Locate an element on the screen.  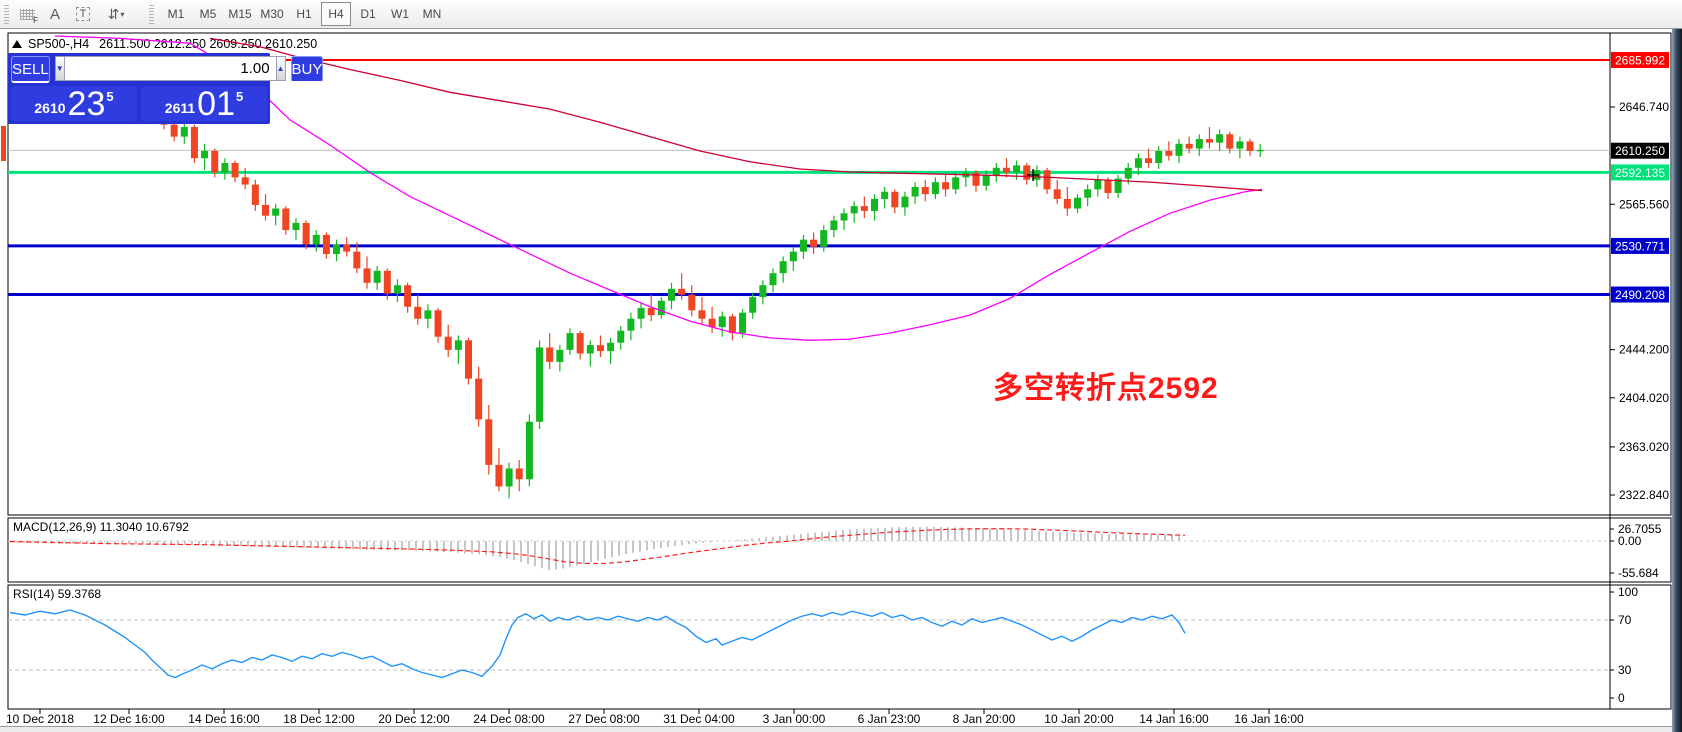
toolbar-drag-handle is located at coordinates (6, 14).